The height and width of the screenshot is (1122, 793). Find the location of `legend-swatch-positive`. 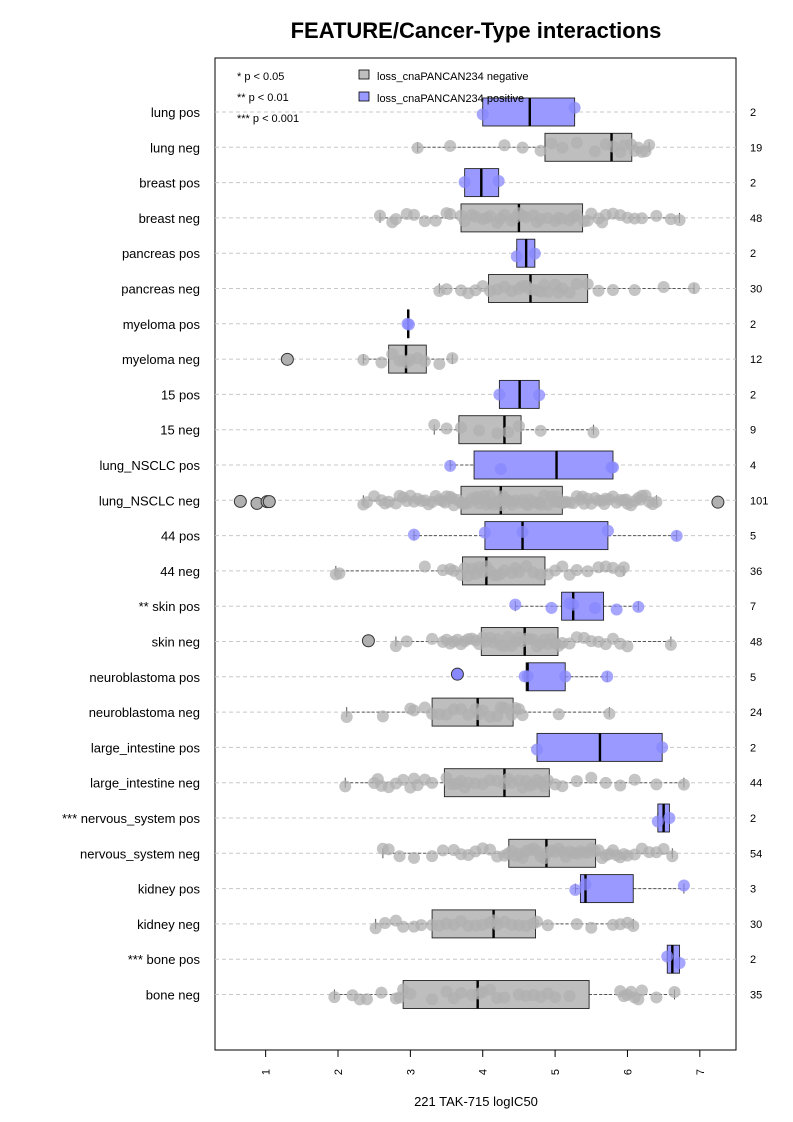

legend-swatch-positive is located at coordinates (364, 96).